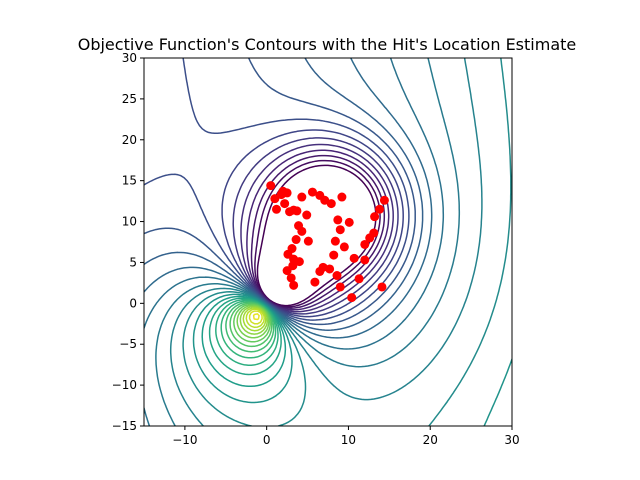 This screenshot has width=640, height=480. Describe the element at coordinates (129, 58) in the screenshot. I see `y-tick-label: 30` at that location.